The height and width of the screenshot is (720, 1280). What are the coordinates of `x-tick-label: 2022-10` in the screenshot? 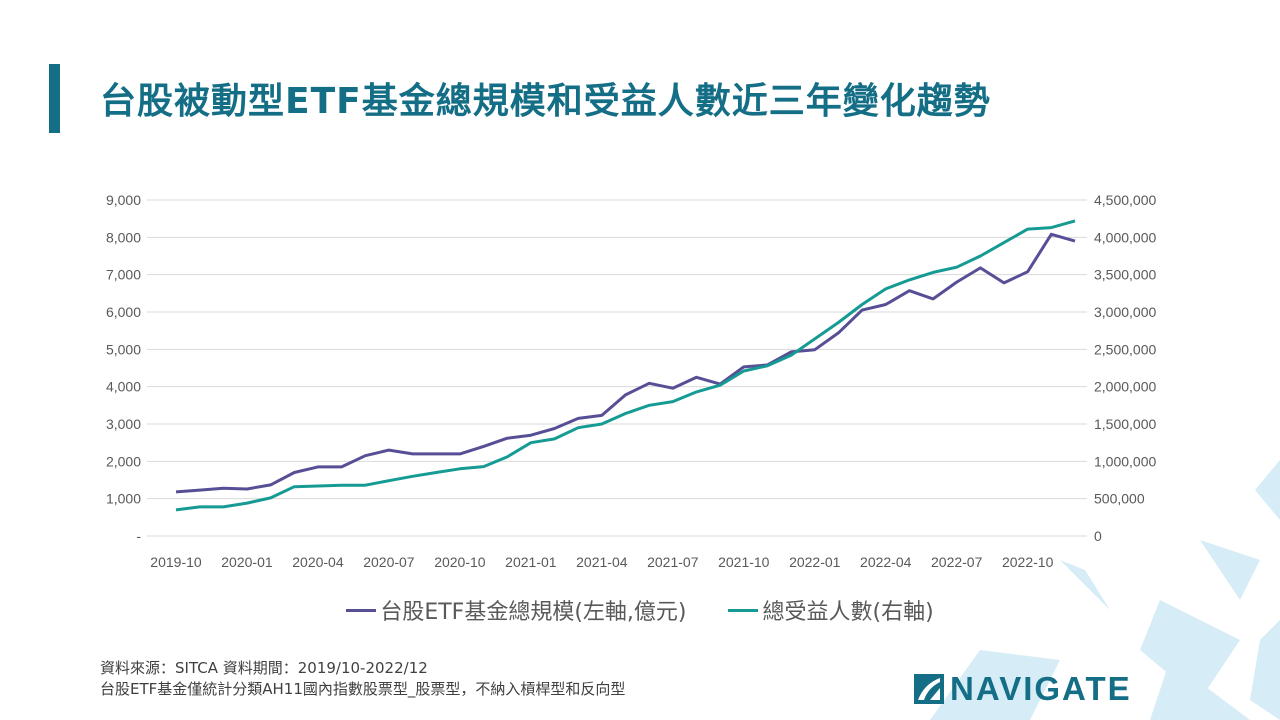 It's located at (1028, 562).